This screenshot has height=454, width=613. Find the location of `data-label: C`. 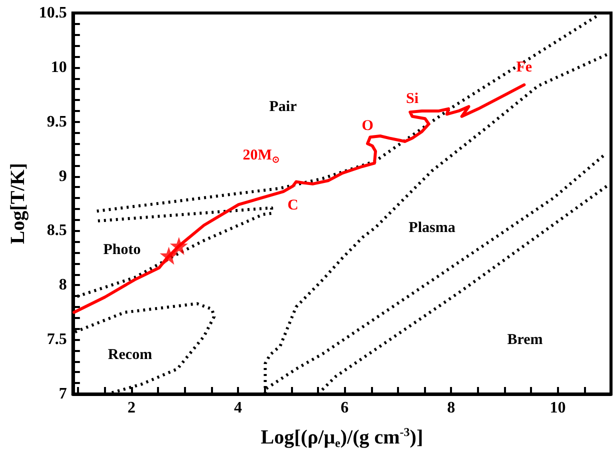

data-label: C is located at coordinates (293, 206).